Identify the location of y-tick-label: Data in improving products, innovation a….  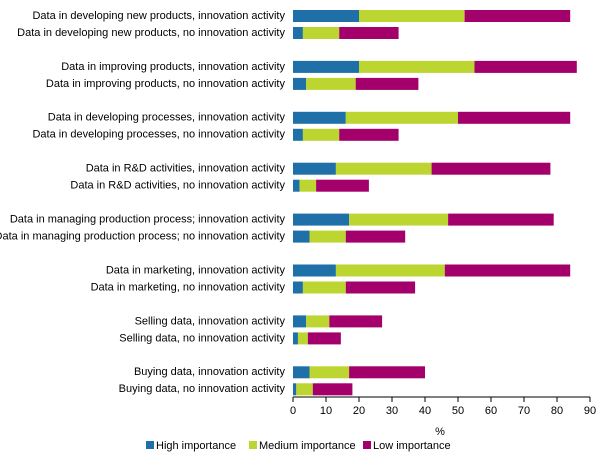
(173, 67).